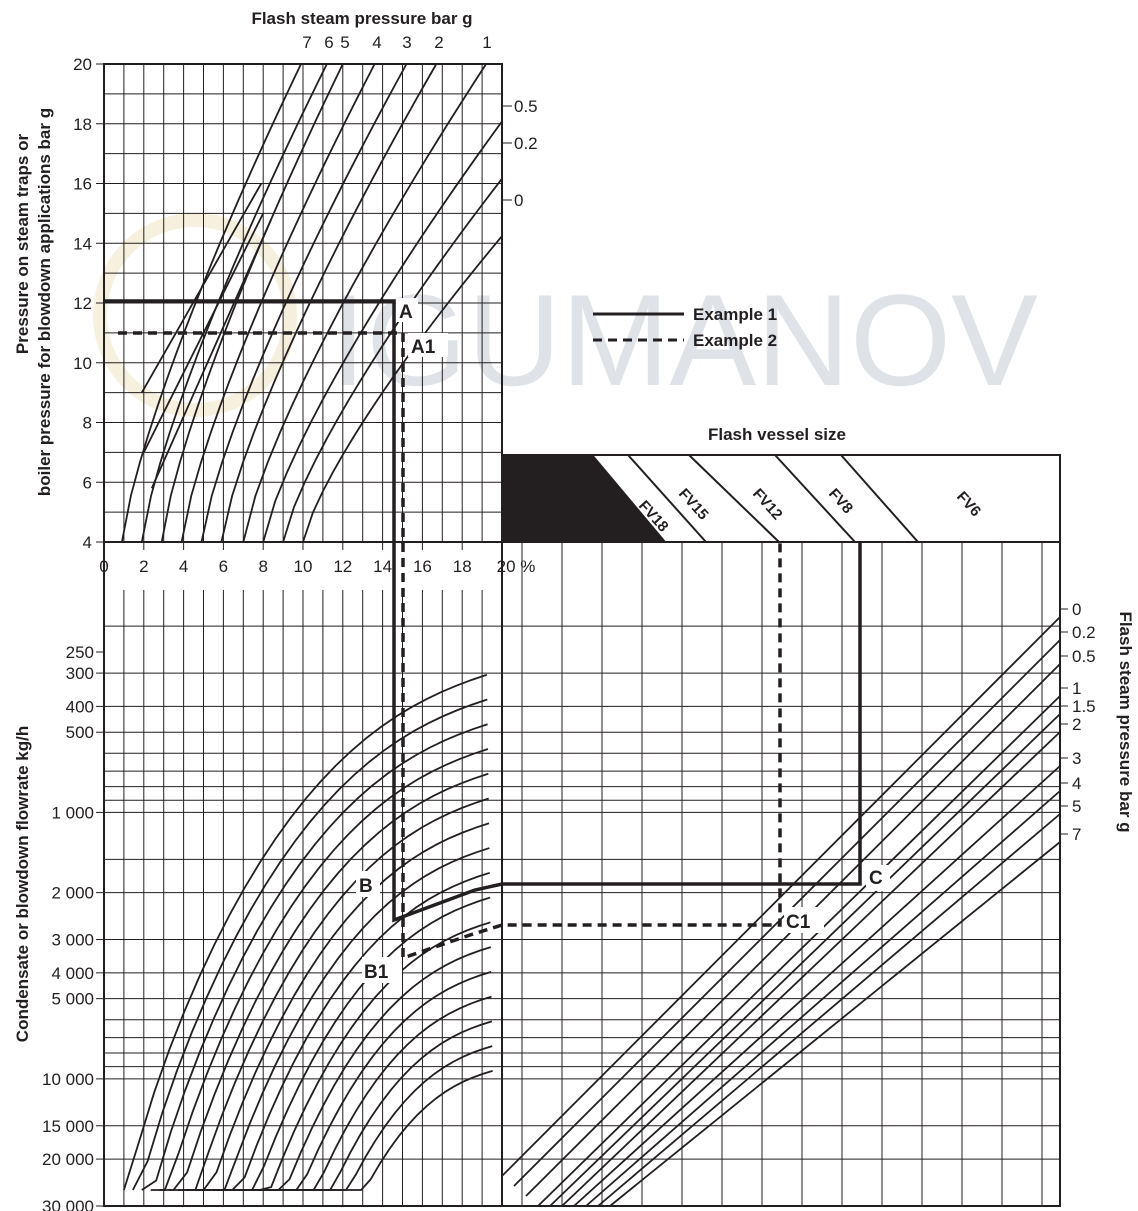 The image size is (1138, 1211). Describe the element at coordinates (72, 973) in the screenshot. I see `y-tick-label: 4 000` at that location.